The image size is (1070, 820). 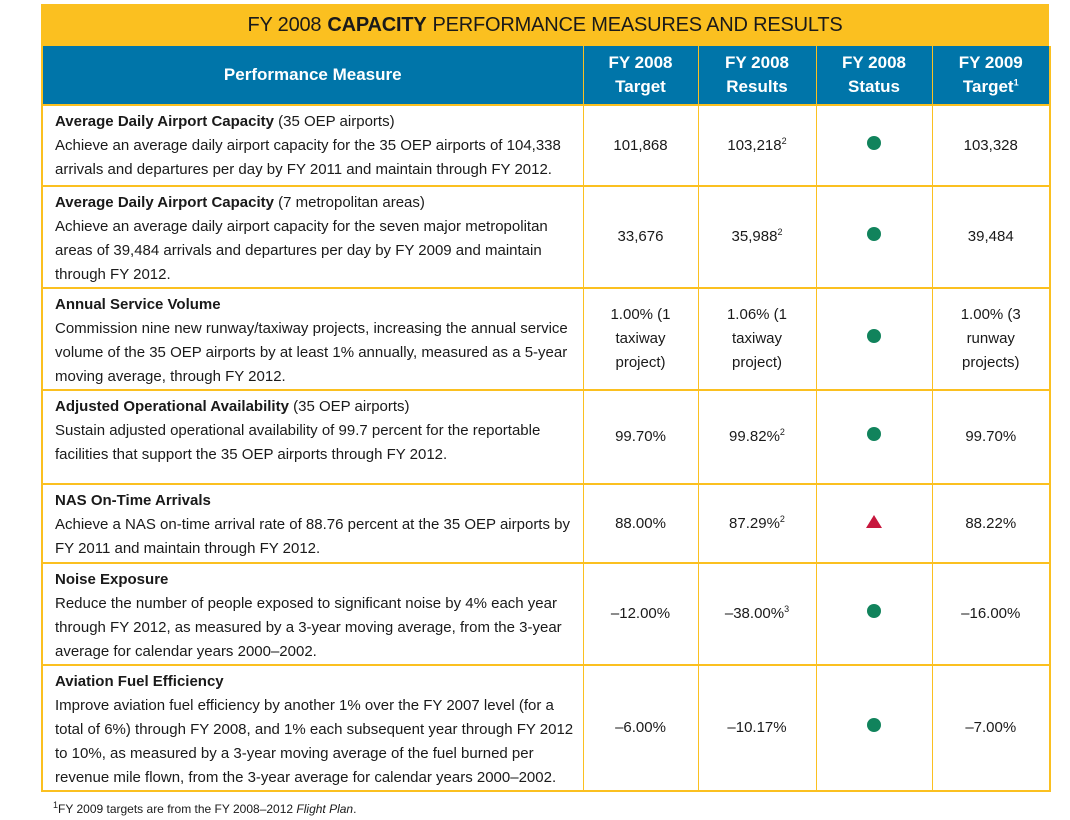 I want to click on measure-name: Aviation Fuel Efficiency, so click(x=139, y=681).